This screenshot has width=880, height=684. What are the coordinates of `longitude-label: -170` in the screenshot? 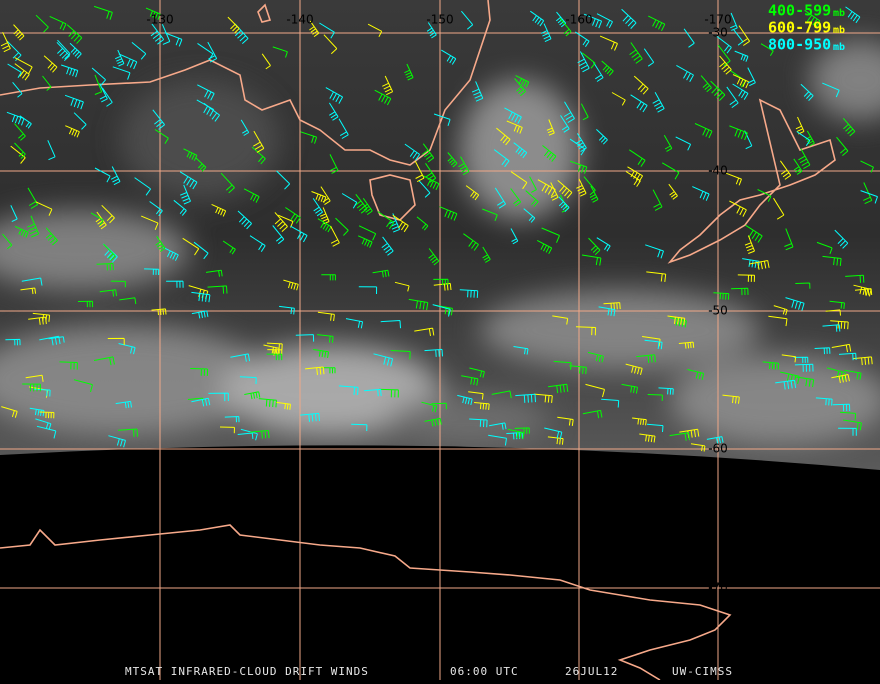 It's located at (717, 20).